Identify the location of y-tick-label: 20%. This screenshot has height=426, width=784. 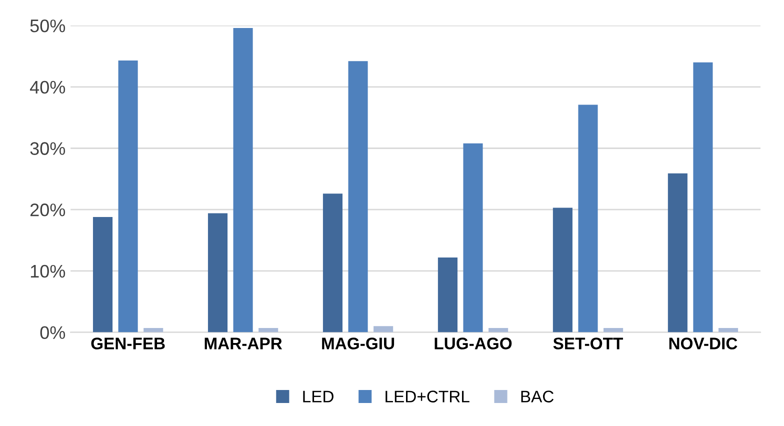
(48, 210).